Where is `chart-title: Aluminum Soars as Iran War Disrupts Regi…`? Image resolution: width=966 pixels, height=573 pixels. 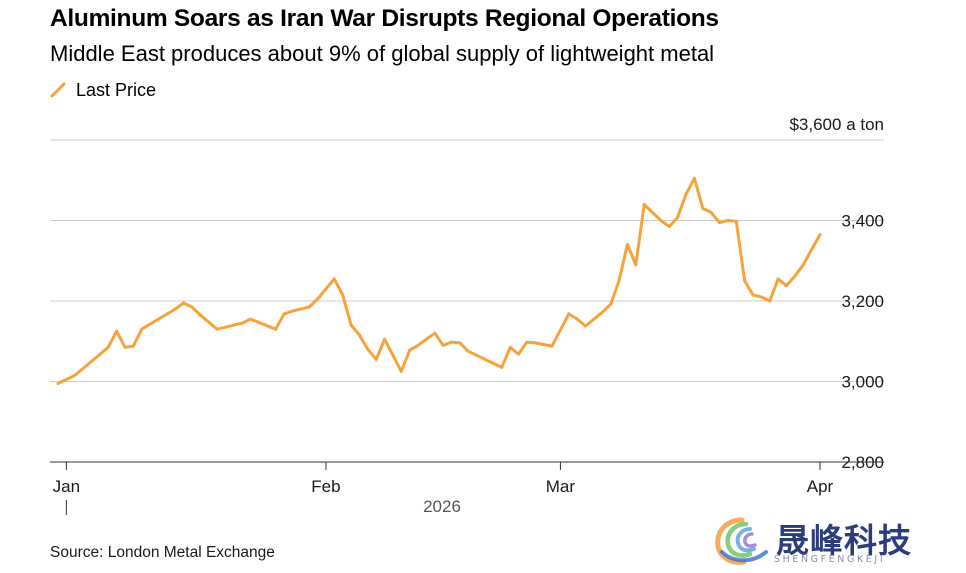
chart-title: Aluminum Soars as Iran War Disrupts Regi… is located at coordinates (384, 18).